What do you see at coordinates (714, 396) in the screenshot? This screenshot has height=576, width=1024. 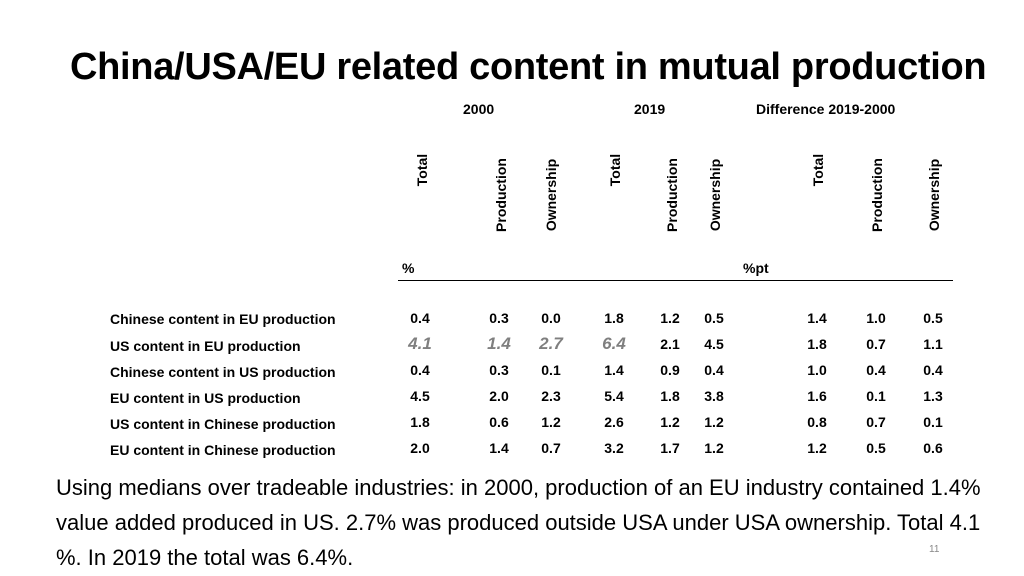 I see `table-cell: 3.8` at bounding box center [714, 396].